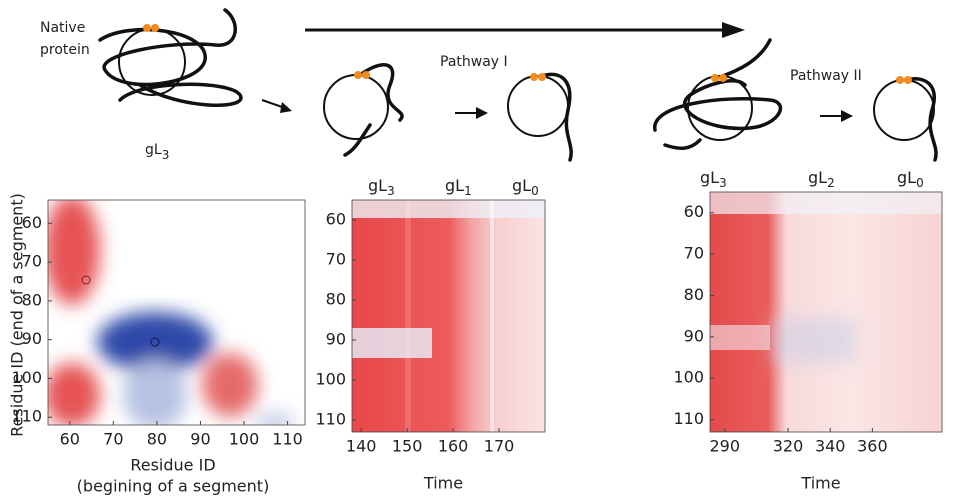 This screenshot has height=499, width=962. I want to click on pathway-1-label: Pathway I, so click(474, 62).